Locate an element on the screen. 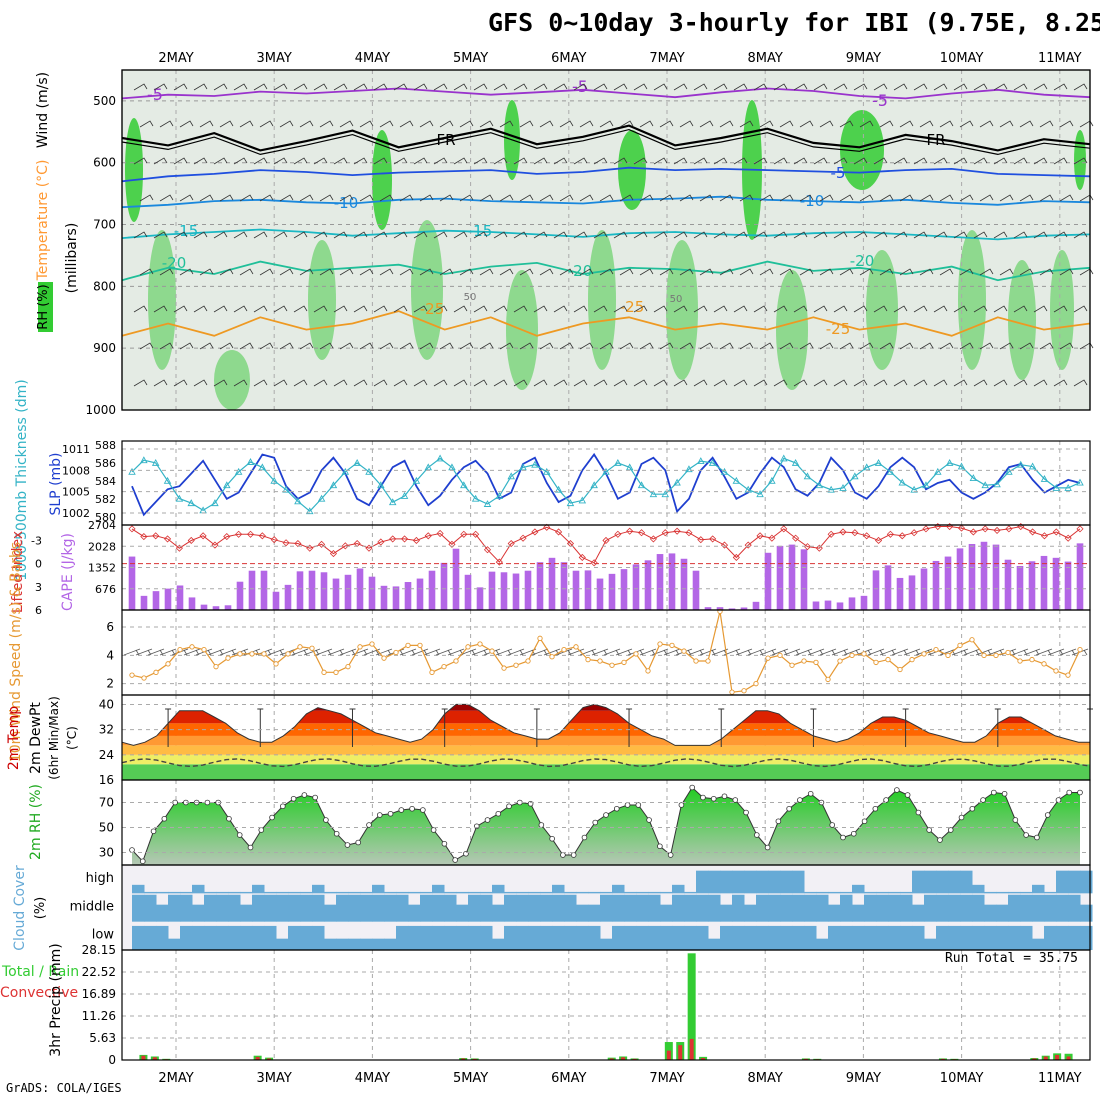  lifted-index-tick-label: 3 is located at coordinates (38, 587).